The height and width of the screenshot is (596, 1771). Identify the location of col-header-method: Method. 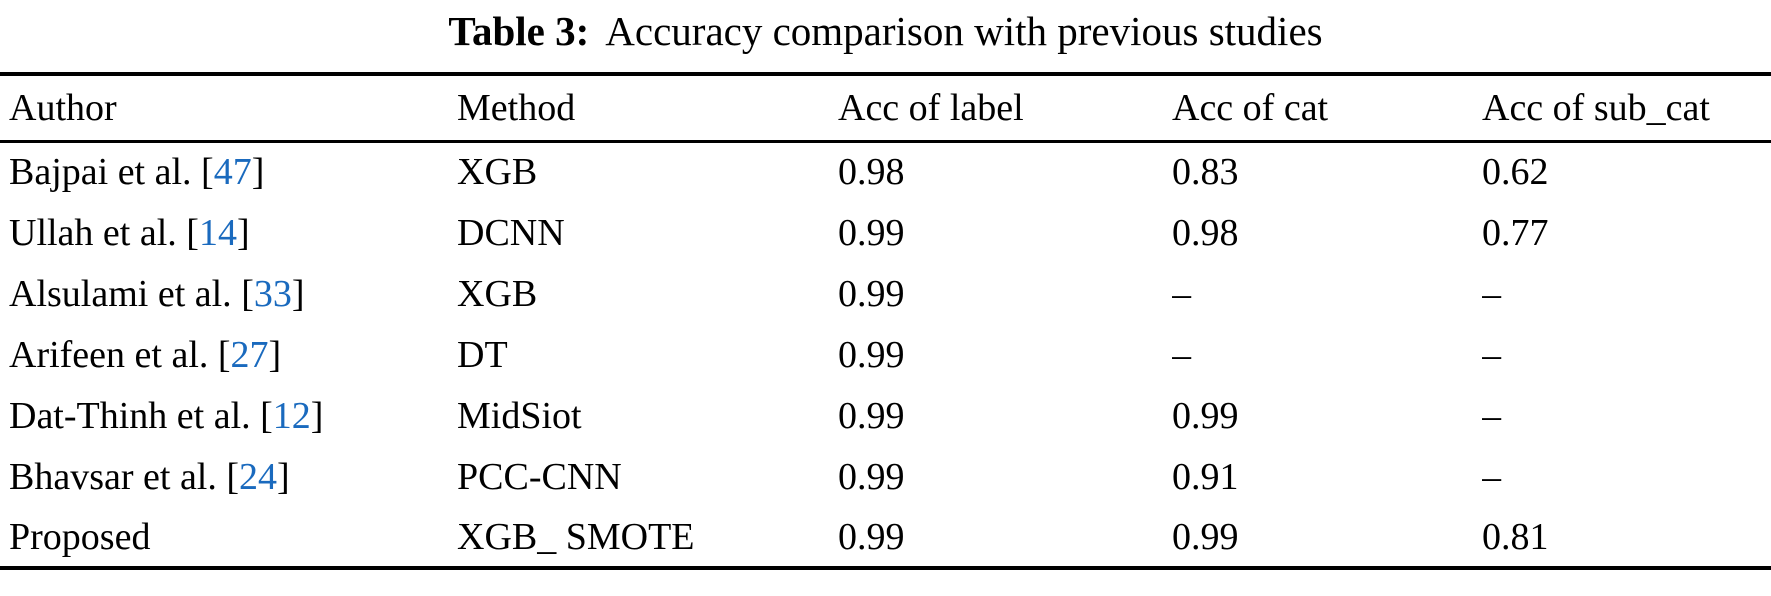
(516, 107).